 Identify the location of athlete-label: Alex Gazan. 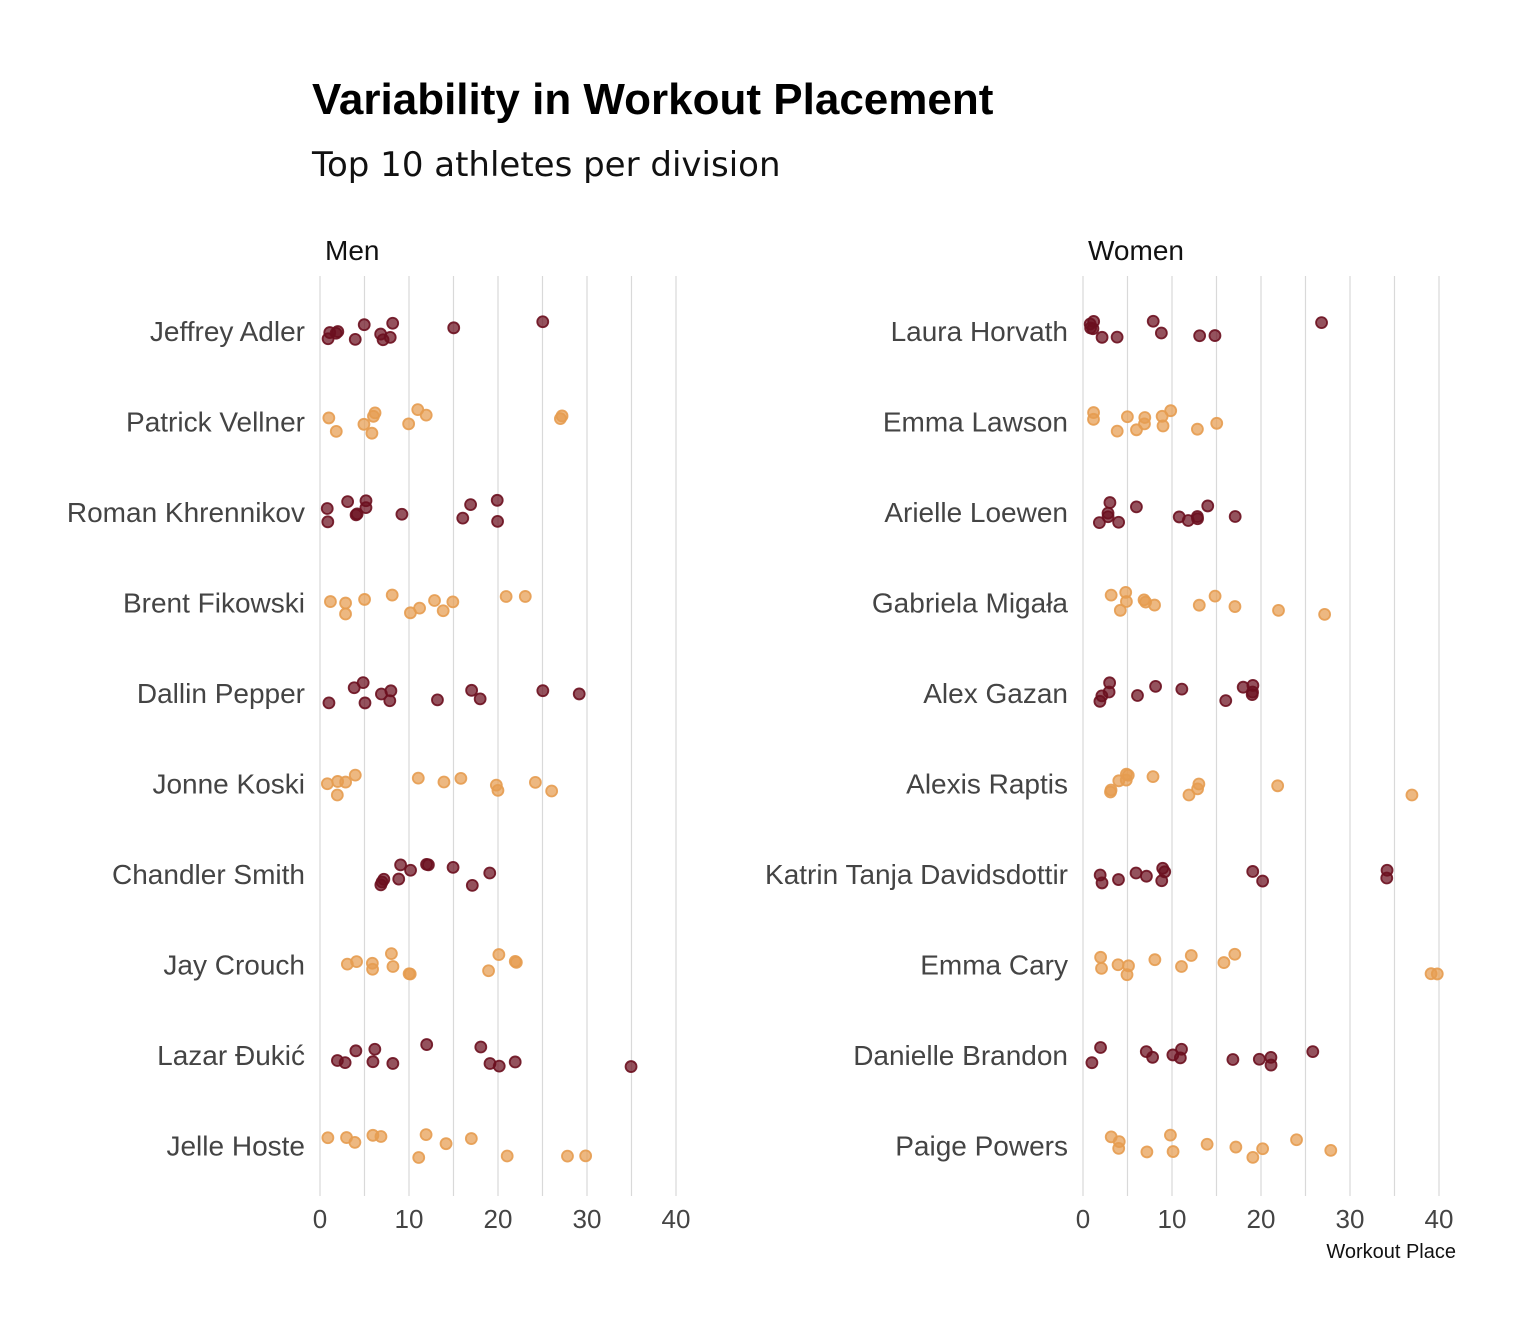
(995, 693).